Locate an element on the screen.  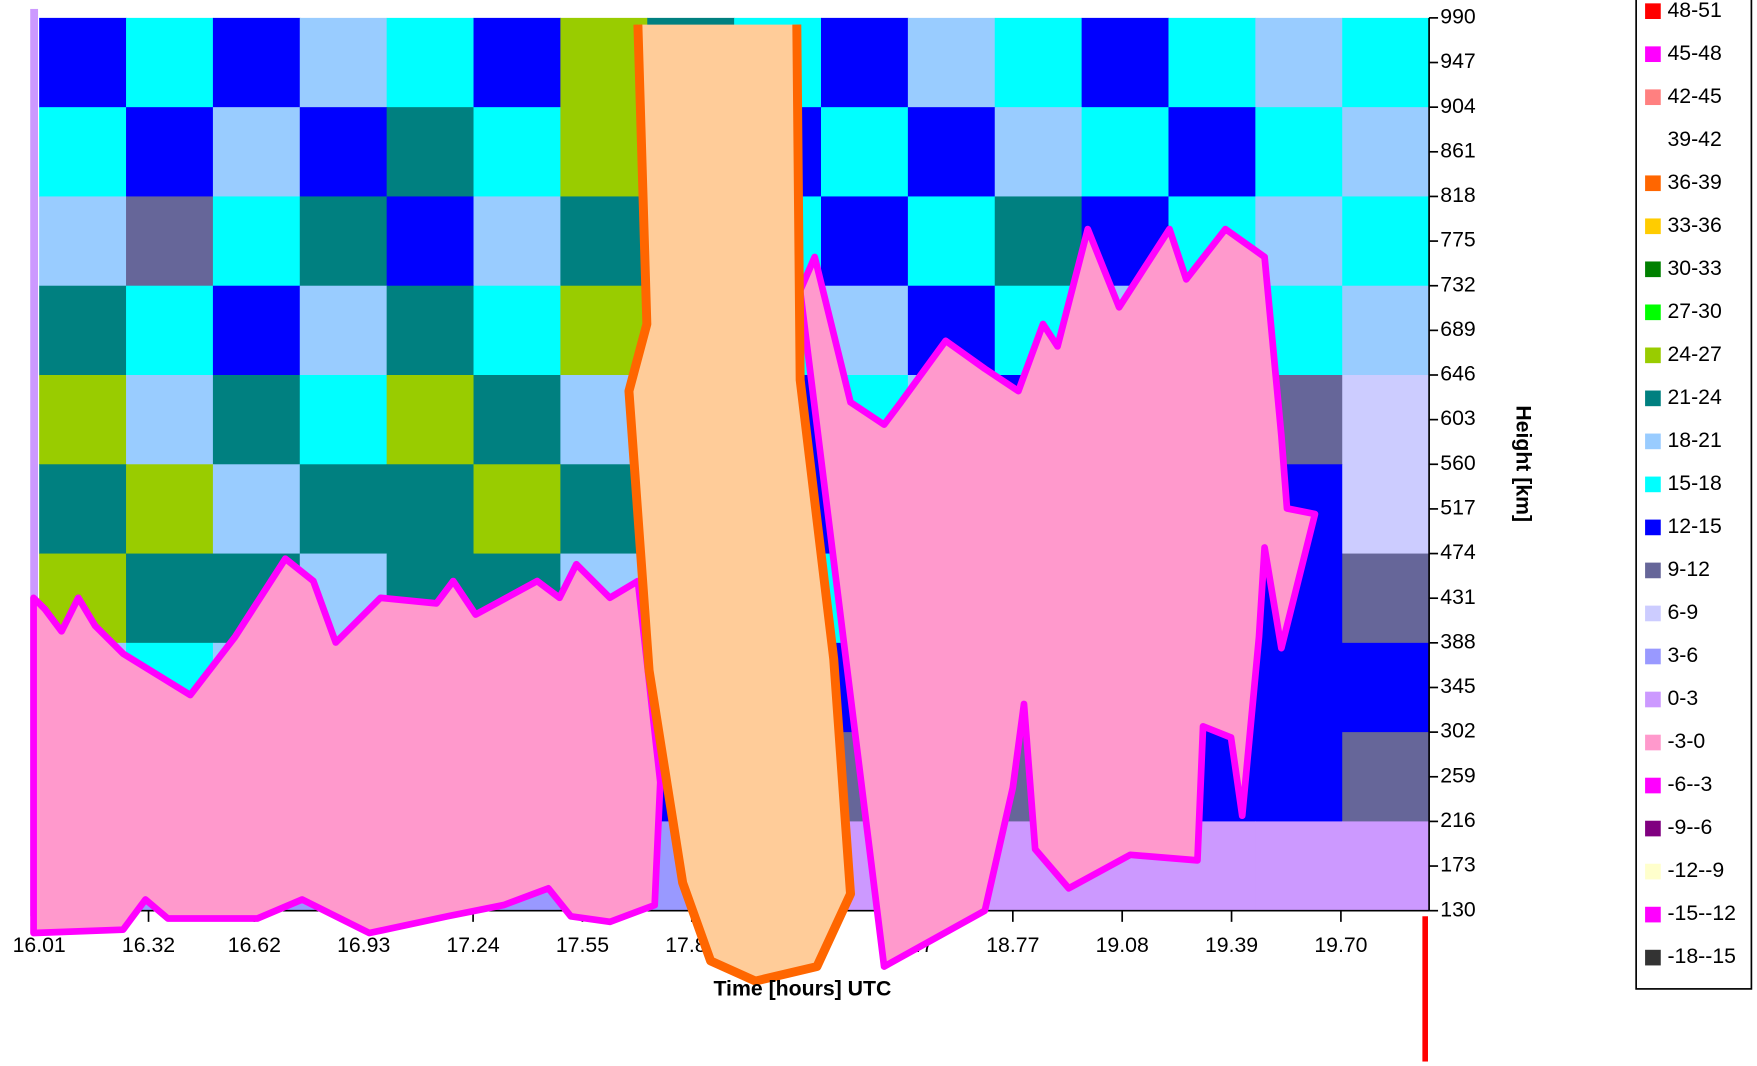
y-tick-label: 173 is located at coordinates (1457, 865).